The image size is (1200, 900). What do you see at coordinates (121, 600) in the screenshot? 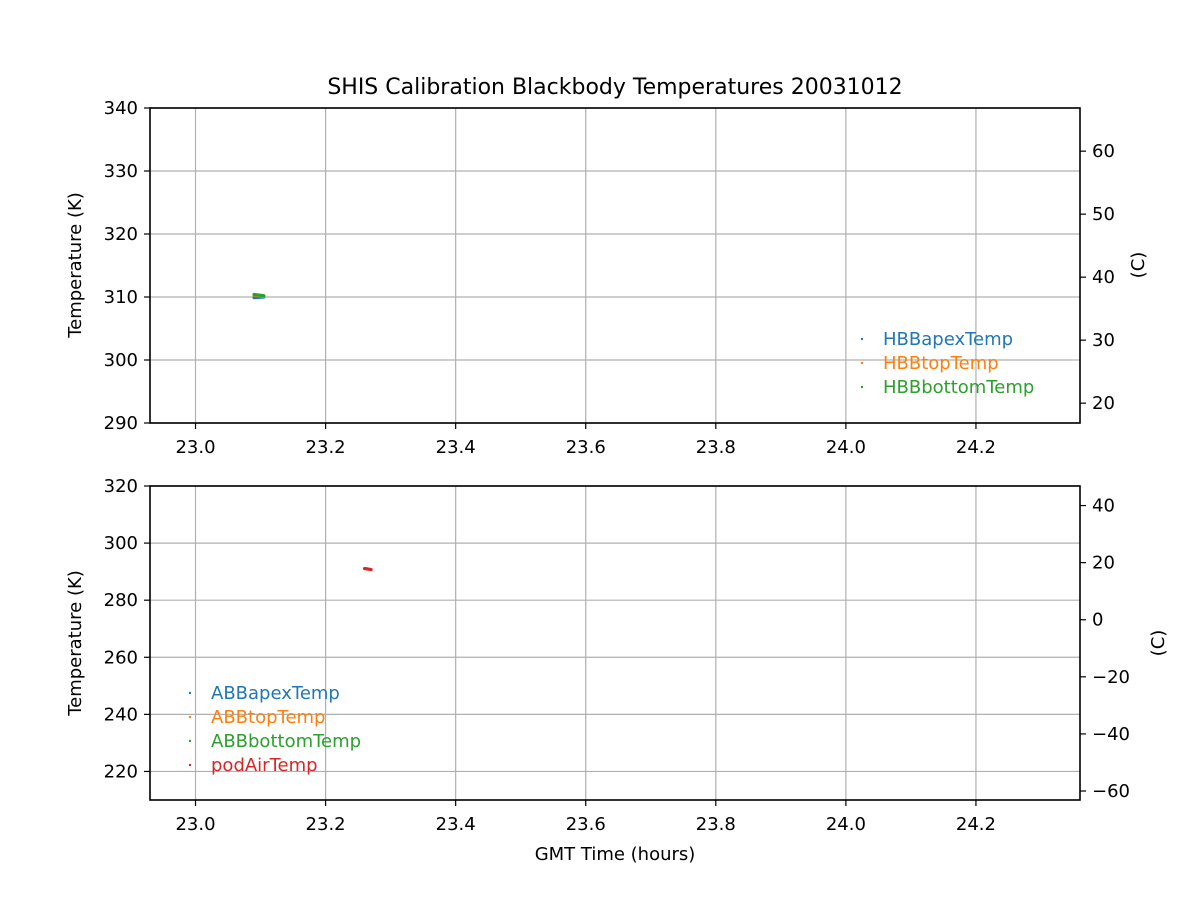
I see `y-tick-label: 280` at bounding box center [121, 600].